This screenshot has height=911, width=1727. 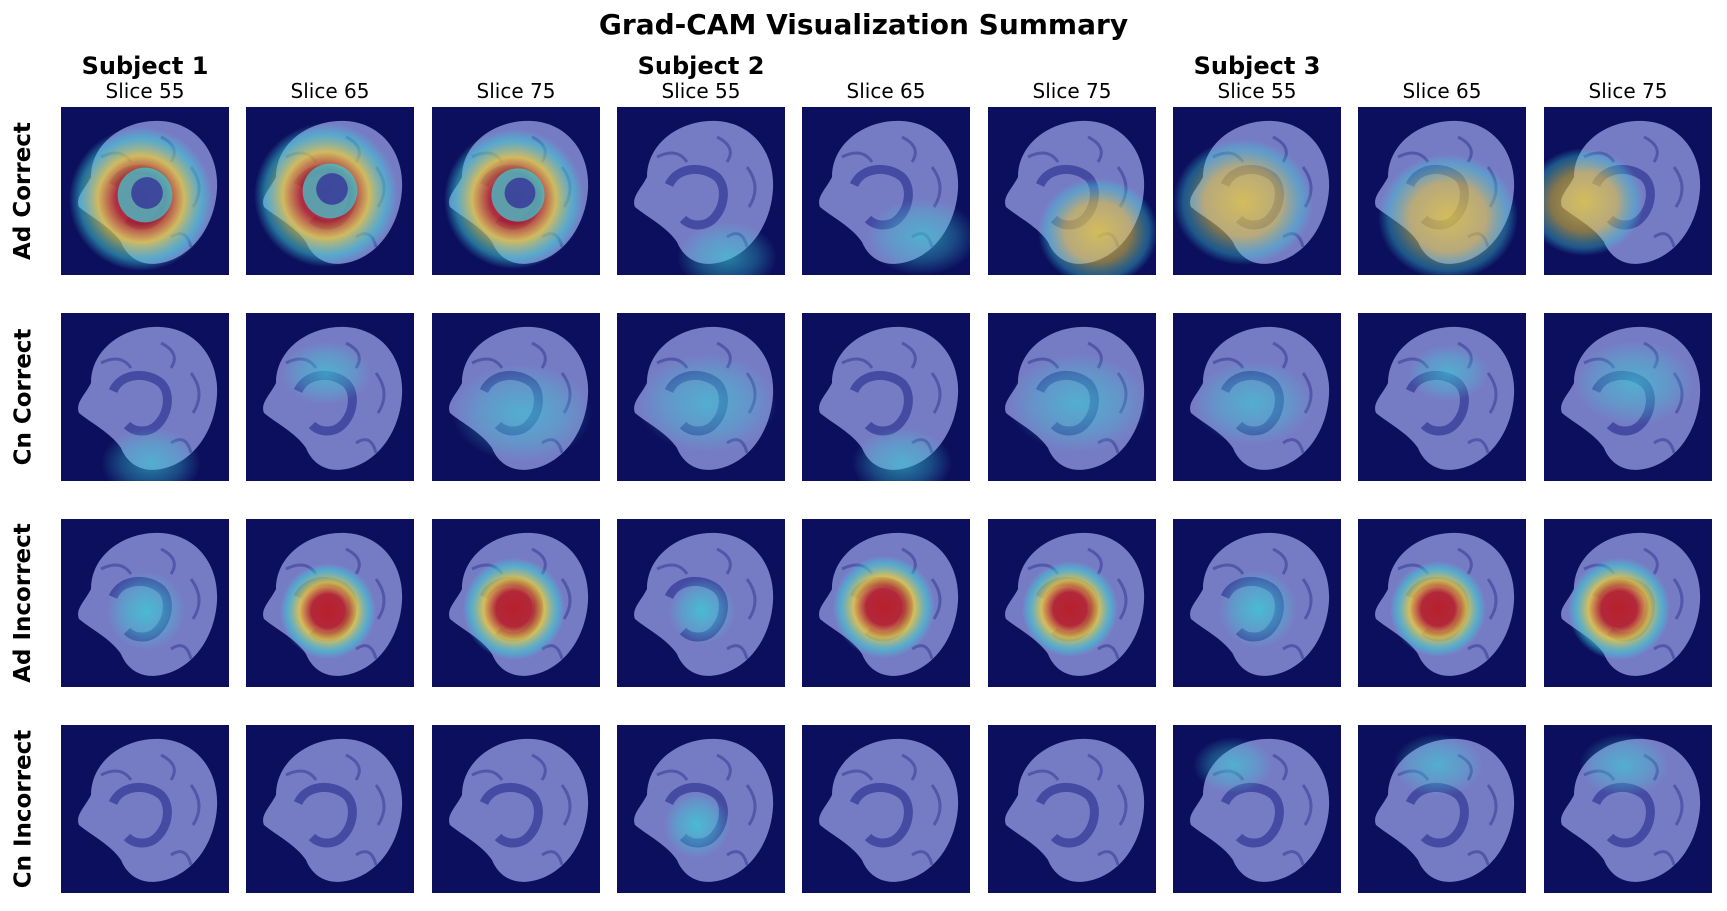 What do you see at coordinates (23, 191) in the screenshot?
I see `row-label-ad-correct: Ad Correct` at bounding box center [23, 191].